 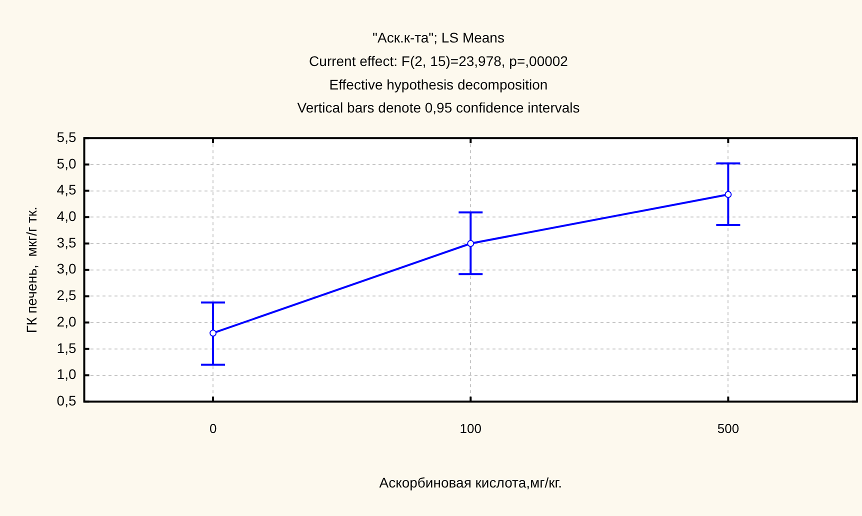 I want to click on y-tick-label: 4,0, so click(x=66, y=216).